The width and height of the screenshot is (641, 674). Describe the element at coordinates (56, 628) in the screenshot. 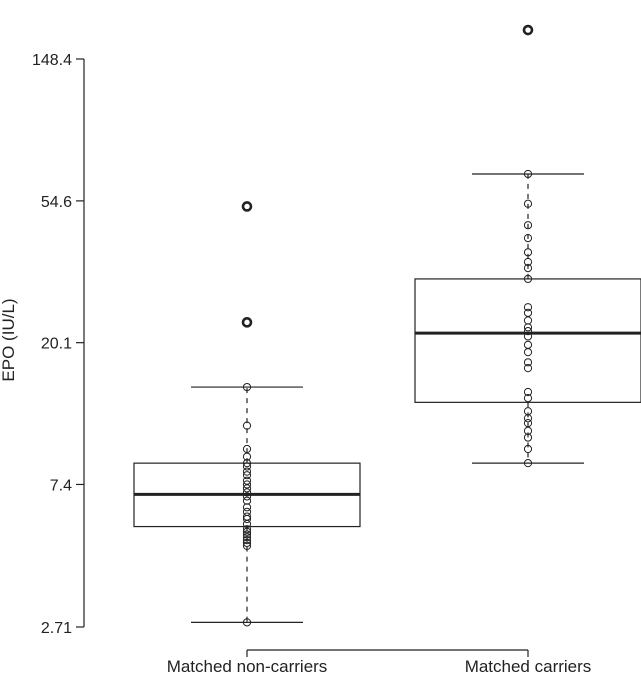

I see `y-tick-label: 2.71` at that location.